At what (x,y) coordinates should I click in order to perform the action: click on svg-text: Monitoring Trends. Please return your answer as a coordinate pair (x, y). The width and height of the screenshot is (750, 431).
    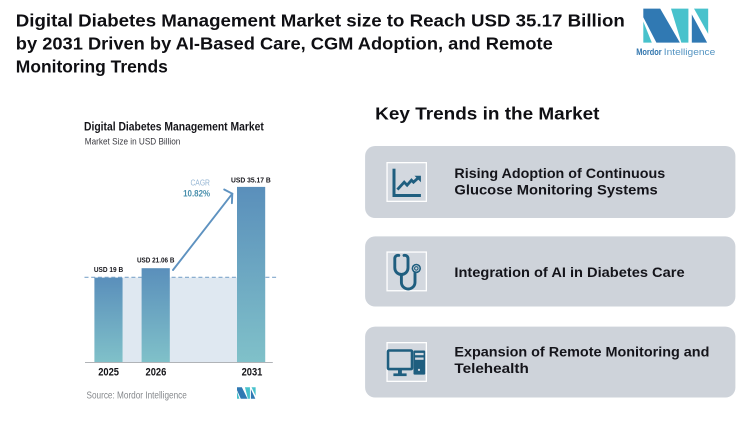
    Looking at the image, I should click on (92, 67).